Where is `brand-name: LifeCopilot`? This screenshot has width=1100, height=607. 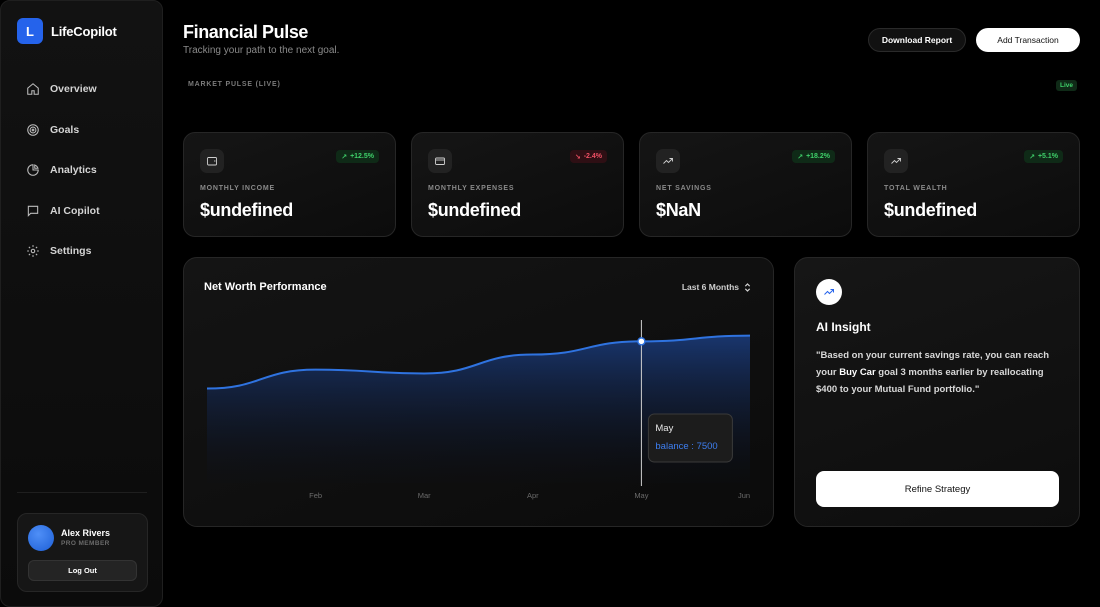
brand-name: LifeCopilot is located at coordinates (84, 31).